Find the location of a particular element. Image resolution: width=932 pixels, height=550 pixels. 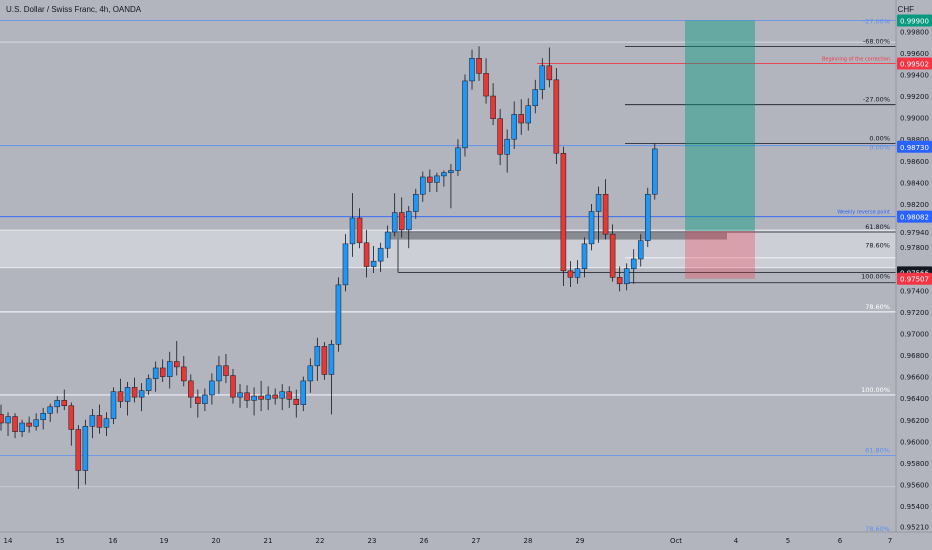

y-tick-8: 0.98200 is located at coordinates (914, 205).